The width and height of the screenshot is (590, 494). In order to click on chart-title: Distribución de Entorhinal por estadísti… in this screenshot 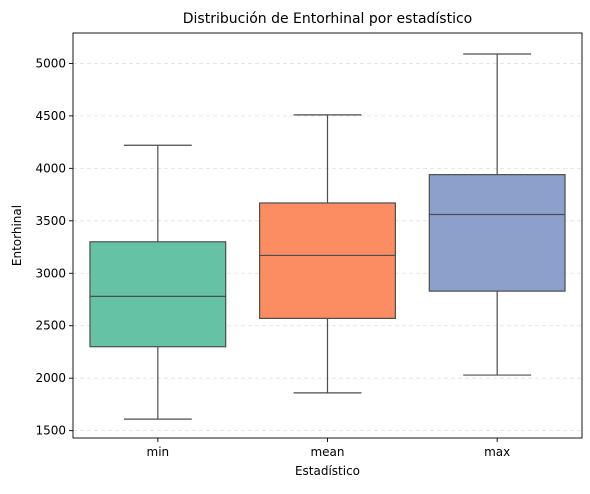, I will do `click(327, 19)`.